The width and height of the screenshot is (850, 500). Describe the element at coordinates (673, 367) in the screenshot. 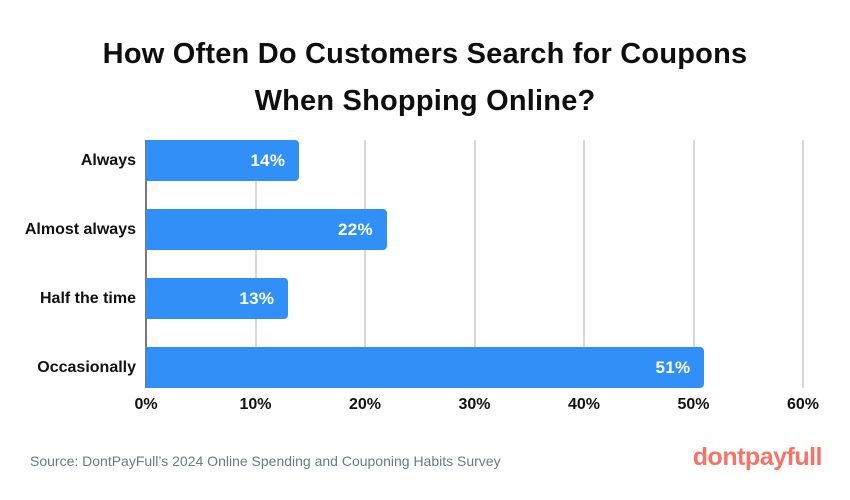

I see `bar-value-label: 51%` at that location.